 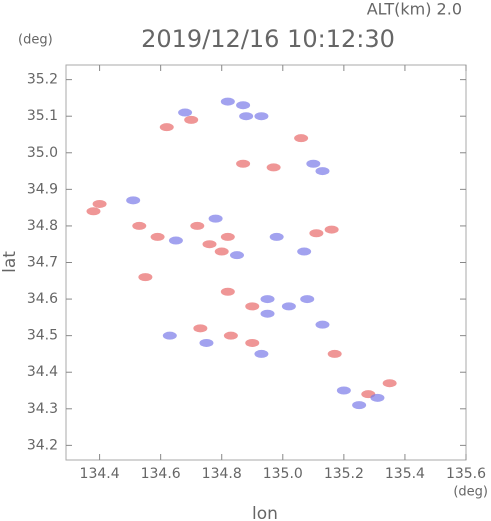 What do you see at coordinates (161, 474) in the screenshot?
I see `x-tick-label: 134.6` at bounding box center [161, 474].